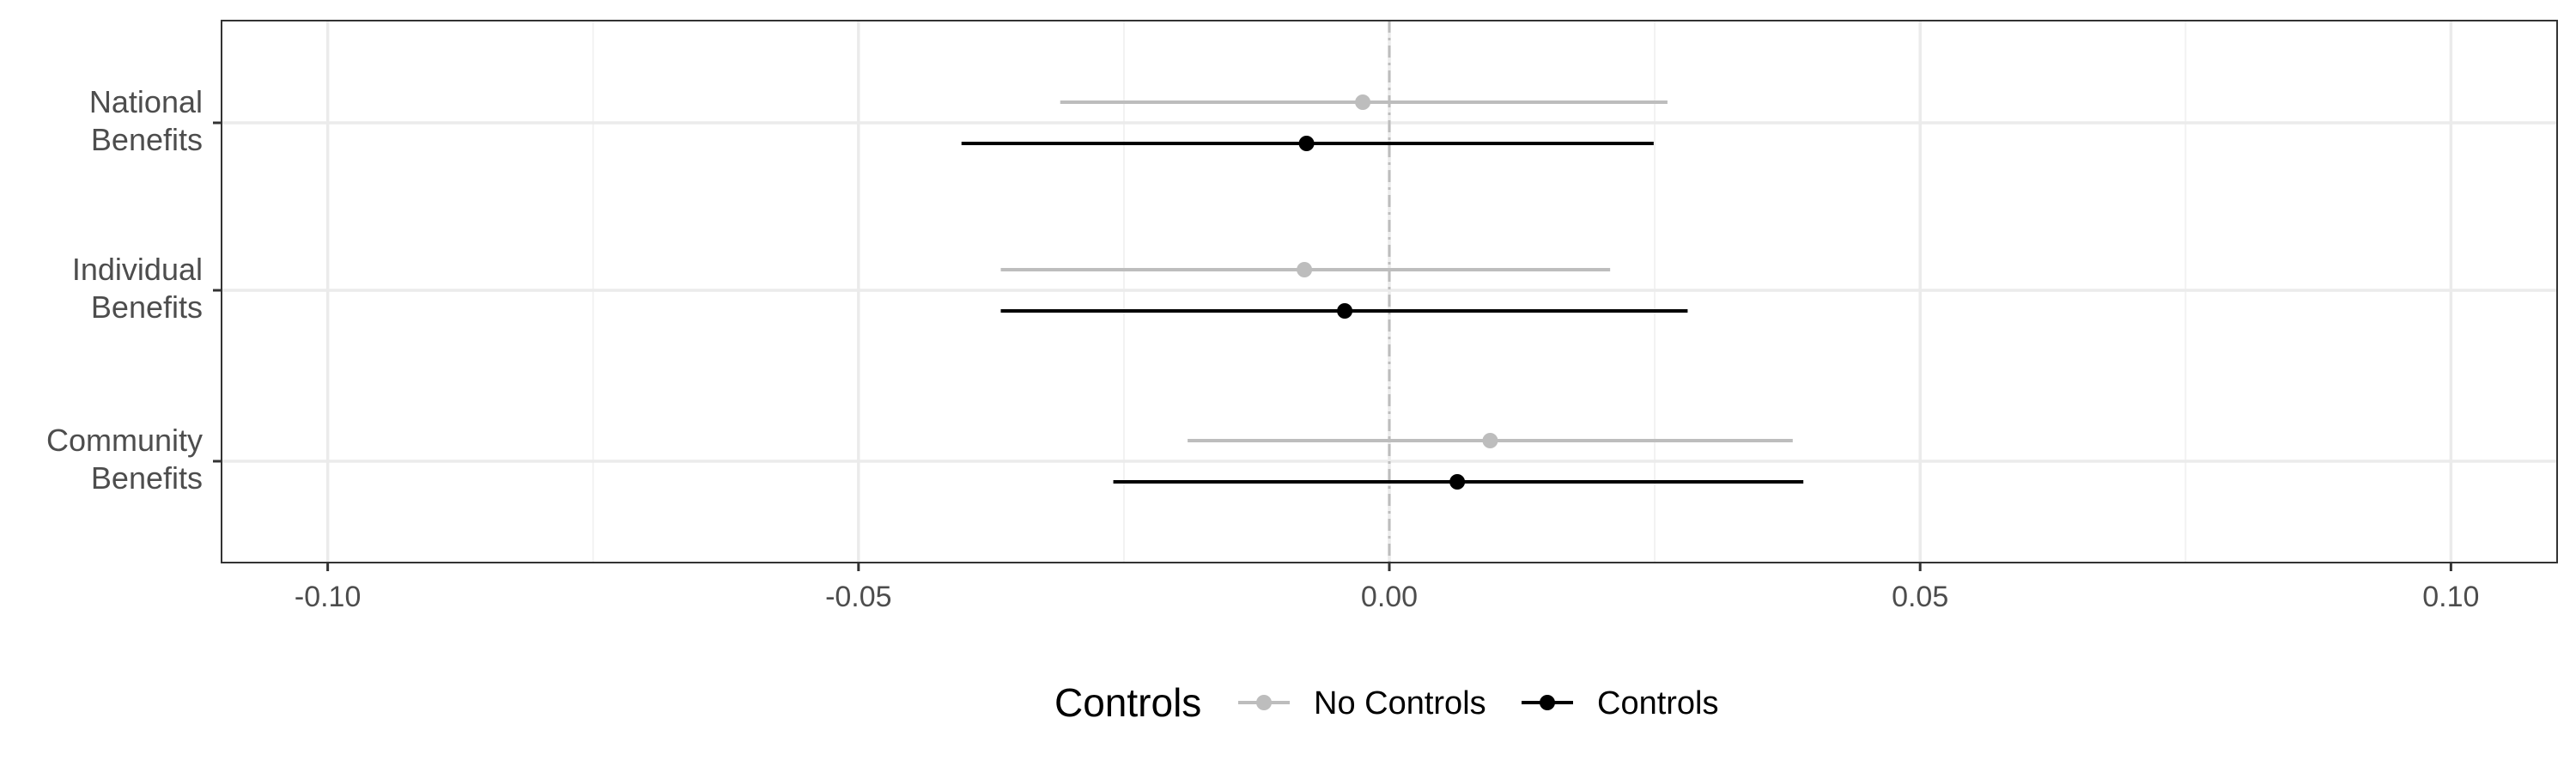 The width and height of the screenshot is (2576, 773). What do you see at coordinates (124, 441) in the screenshot?
I see `y-category-label: Community` at bounding box center [124, 441].